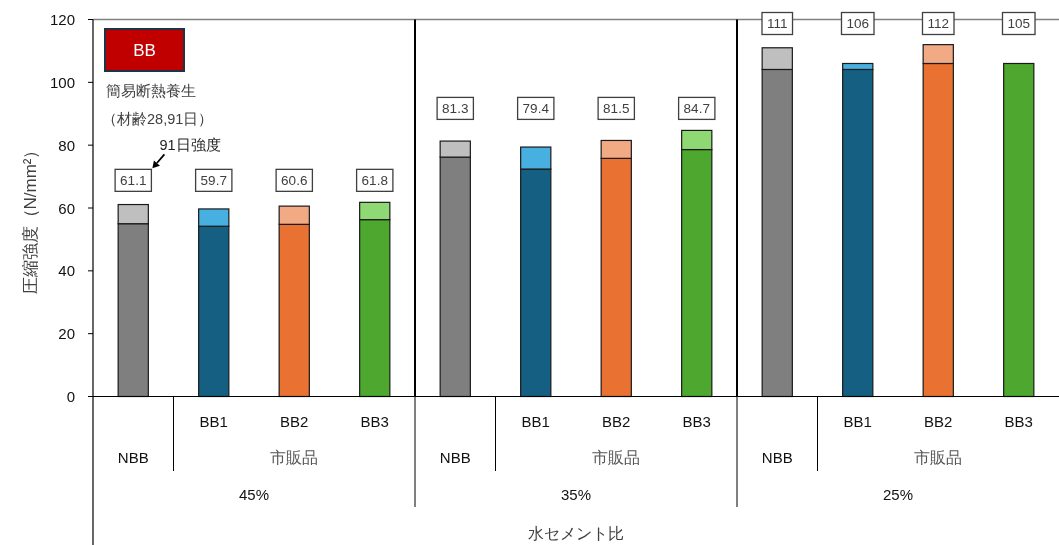 The height and width of the screenshot is (545, 1059). What do you see at coordinates (898, 494) in the screenshot?
I see `text: 25%` at bounding box center [898, 494].